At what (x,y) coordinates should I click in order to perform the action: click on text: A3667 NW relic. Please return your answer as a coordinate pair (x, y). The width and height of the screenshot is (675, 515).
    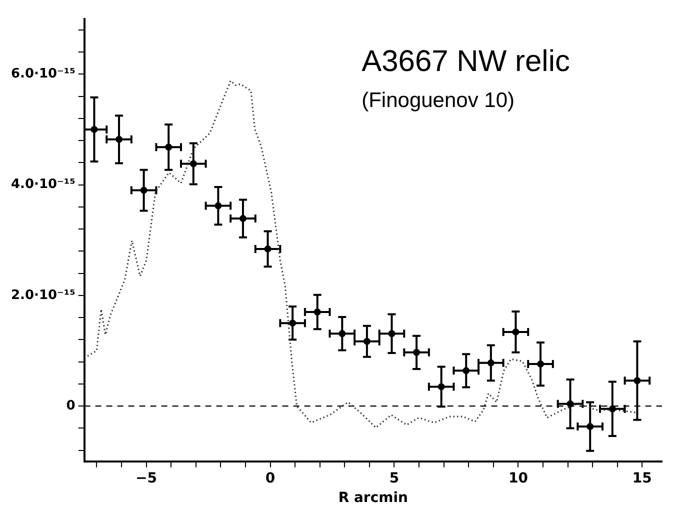
    Looking at the image, I should click on (466, 61).